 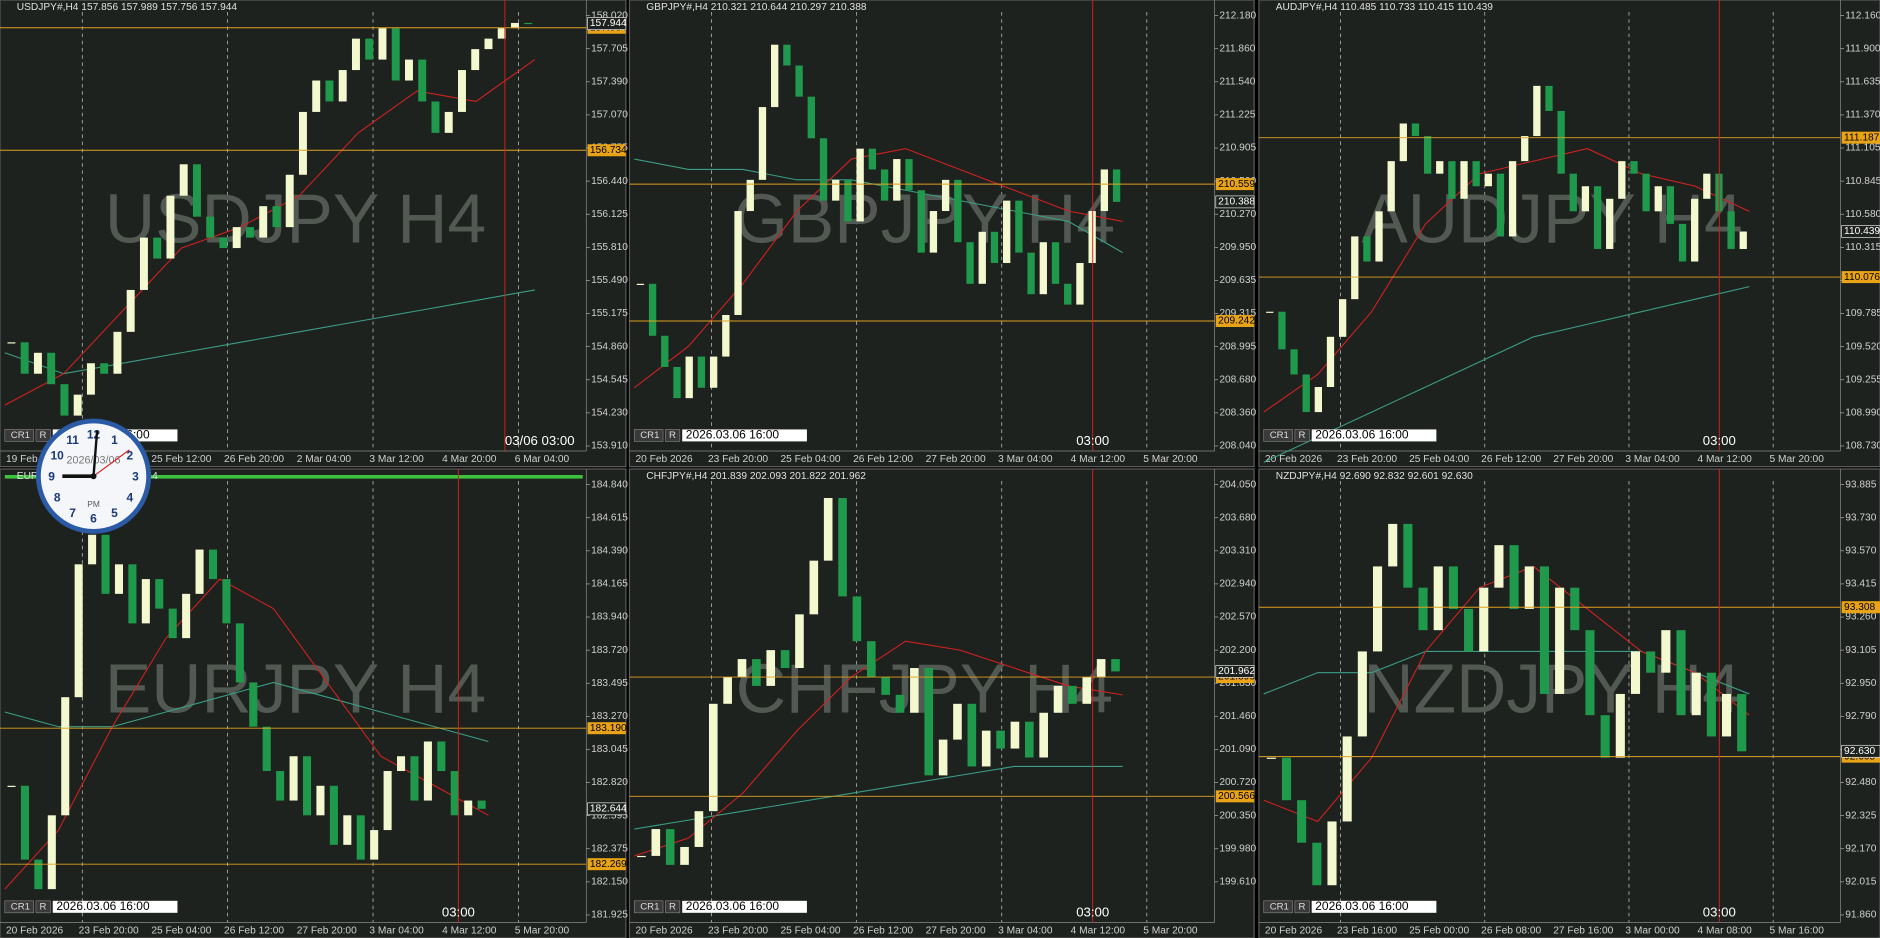 What do you see at coordinates (608, 809) in the screenshot?
I see `current-price: 182.644` at bounding box center [608, 809].